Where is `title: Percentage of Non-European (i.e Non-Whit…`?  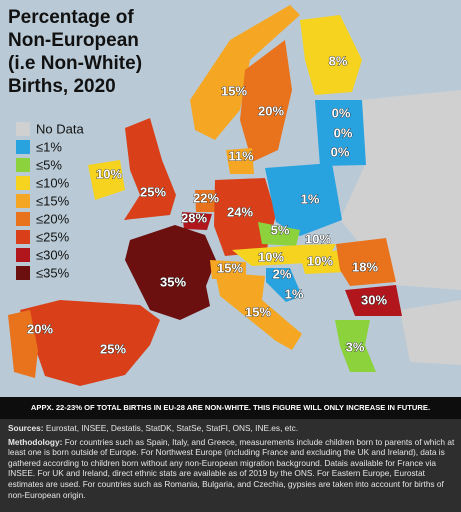 title: Percentage of Non-European (i.e Non-Whit… is located at coordinates (75, 52).